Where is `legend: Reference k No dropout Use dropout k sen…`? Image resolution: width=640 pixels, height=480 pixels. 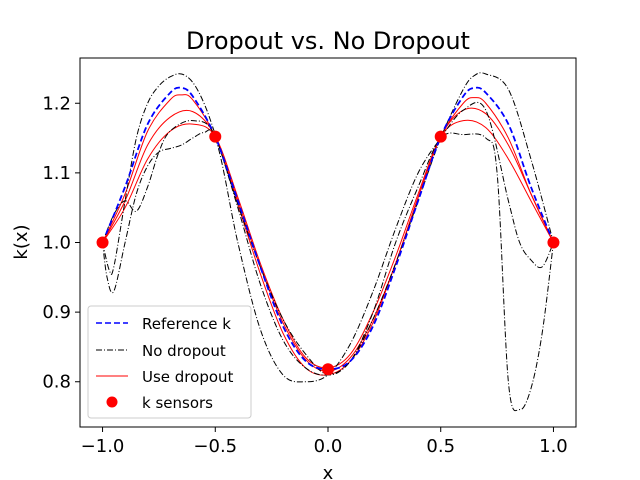
legend: Reference k No dropout Use dropout k sen… is located at coordinates (169, 362).